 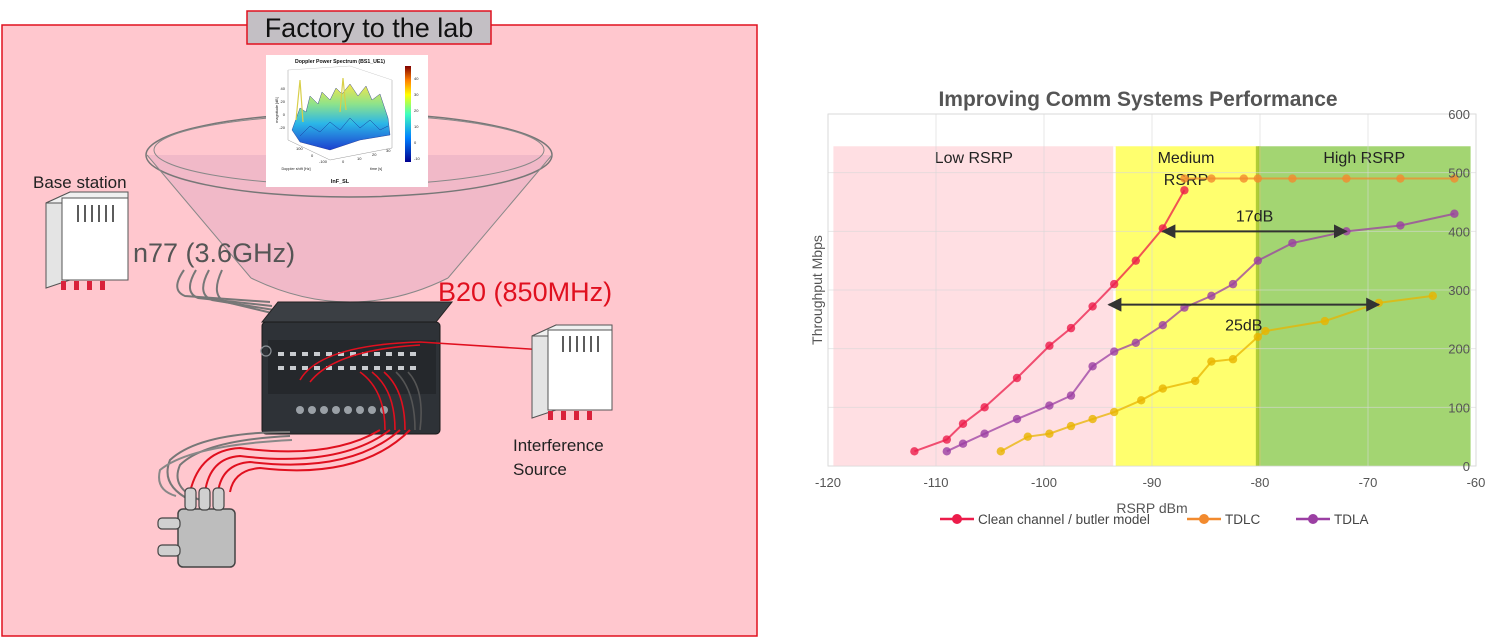 What do you see at coordinates (374, 154) in the screenshot?
I see `inset-t-tick: 20` at bounding box center [374, 154].